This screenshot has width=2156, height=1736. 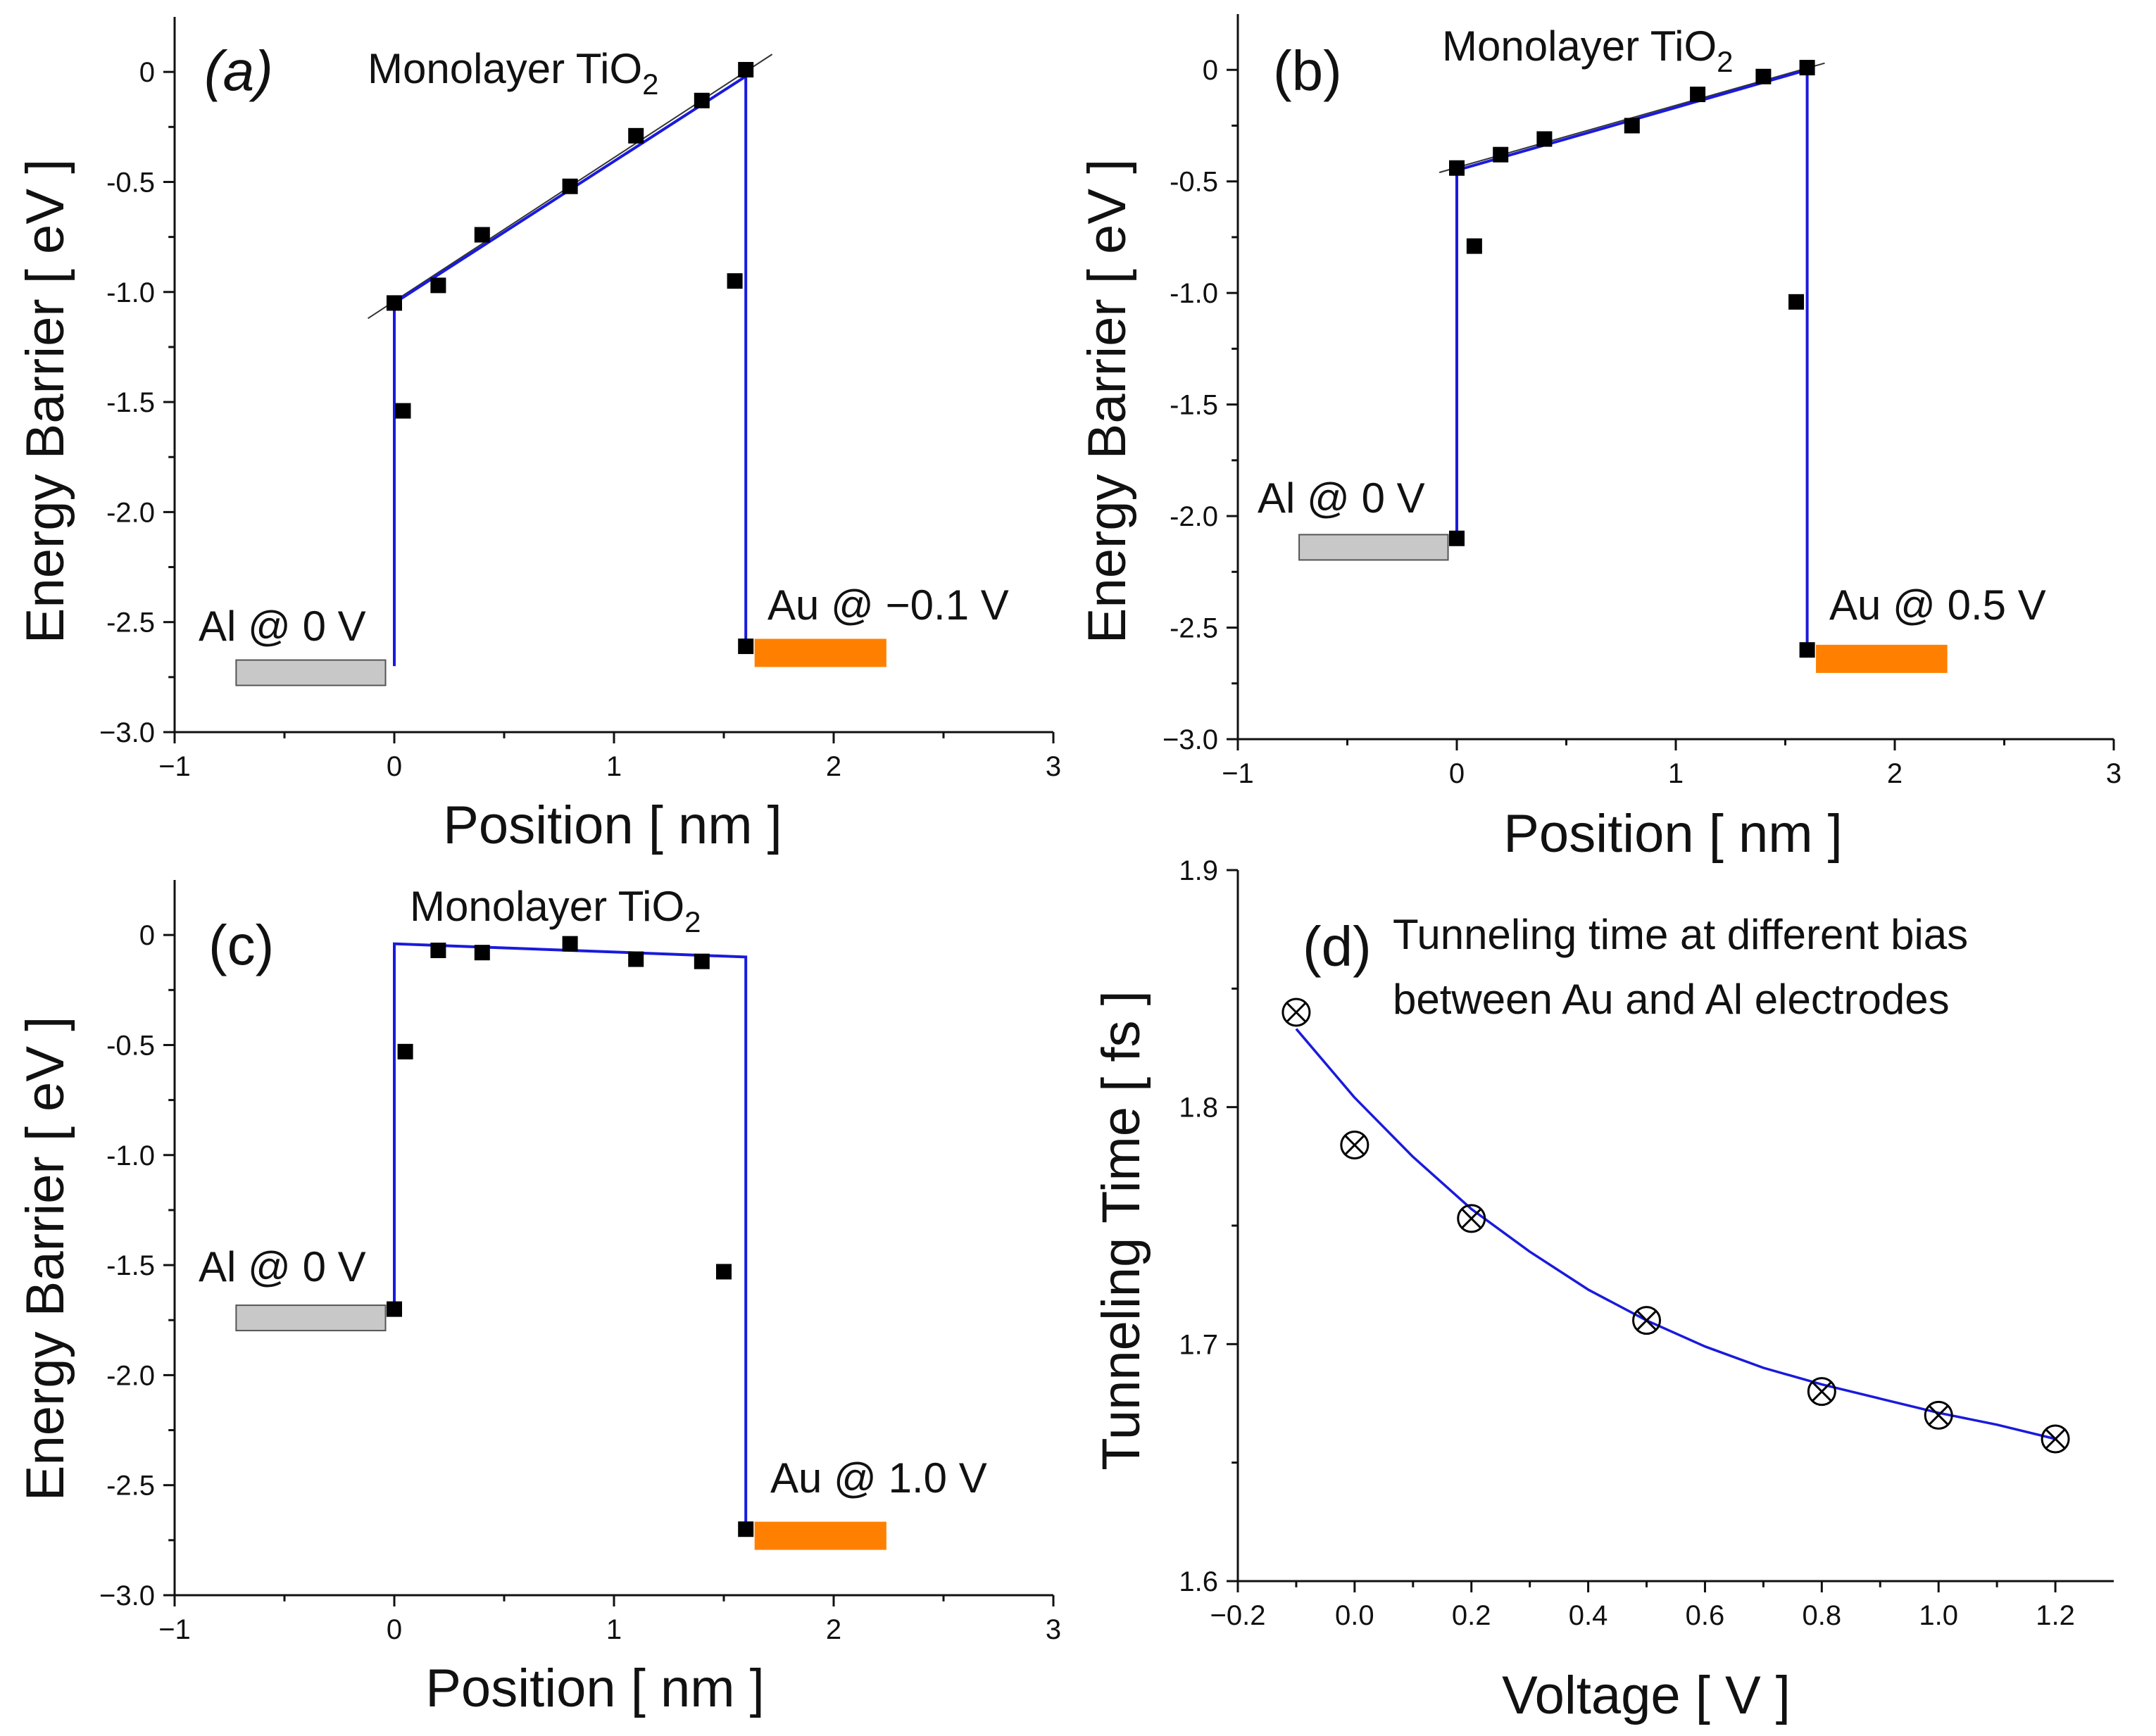 What do you see at coordinates (130, 402) in the screenshot?
I see `y-tick-label-a: -1.5` at bounding box center [130, 402].